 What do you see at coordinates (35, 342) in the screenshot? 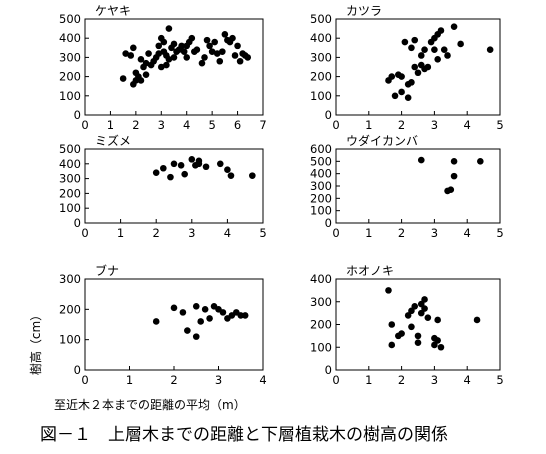
I see `y-axis-title: 樹高（cm）` at bounding box center [35, 342].